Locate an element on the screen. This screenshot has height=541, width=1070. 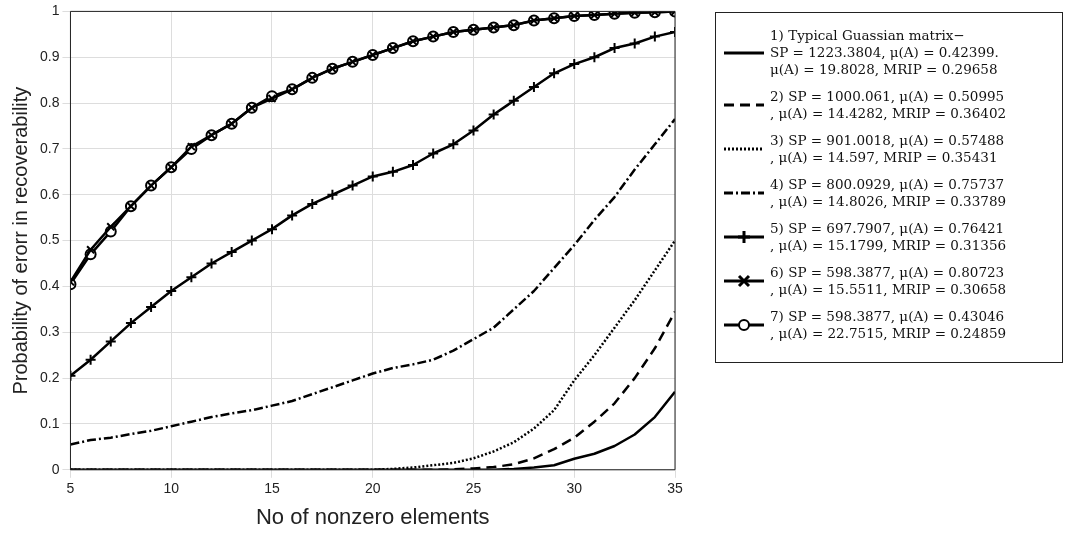
y-tick-label: 0.1 is located at coordinates (49, 422).